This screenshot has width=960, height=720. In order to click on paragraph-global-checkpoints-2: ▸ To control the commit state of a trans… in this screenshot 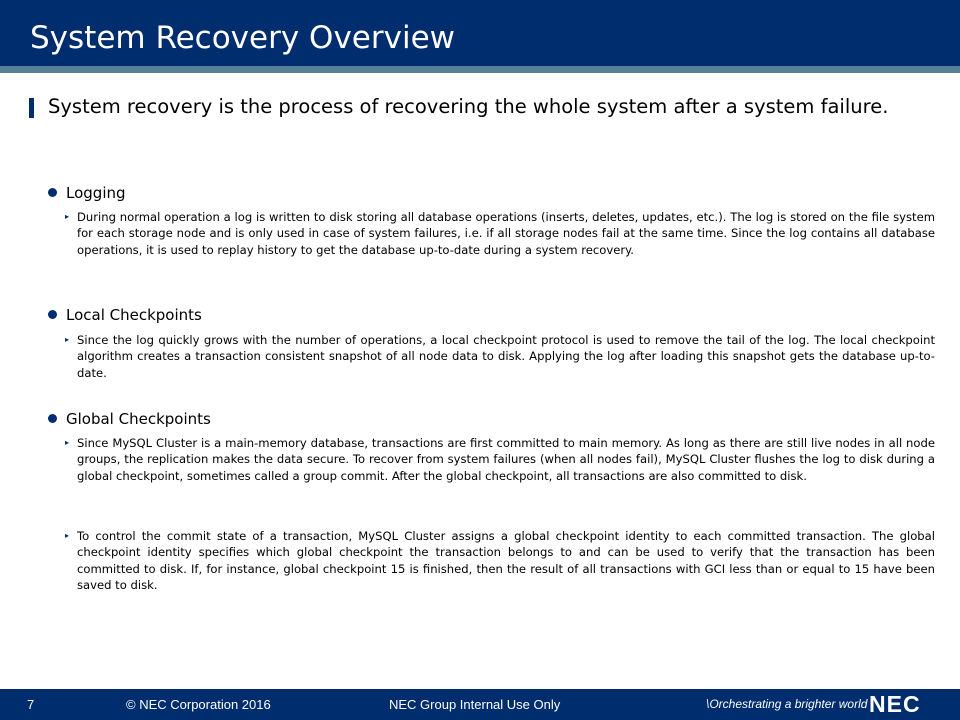, I will do `click(500, 560)`.